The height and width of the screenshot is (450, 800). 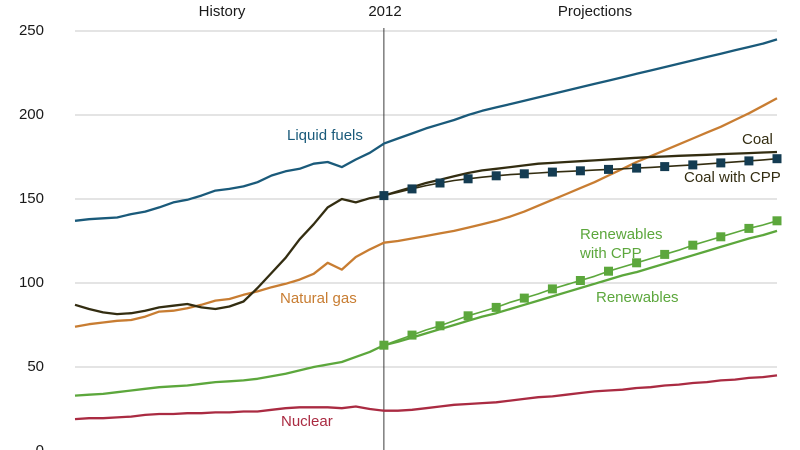 I want to click on series-label-renewables-with-cpp: Renewables with CPP, so click(x=621, y=244).